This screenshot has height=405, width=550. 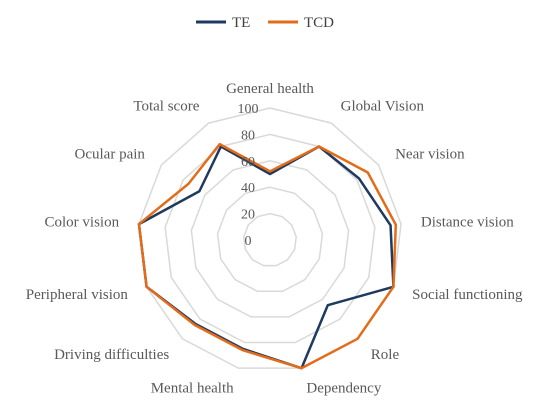 What do you see at coordinates (248, 162) in the screenshot?
I see `radial-tick-60: 60` at bounding box center [248, 162].